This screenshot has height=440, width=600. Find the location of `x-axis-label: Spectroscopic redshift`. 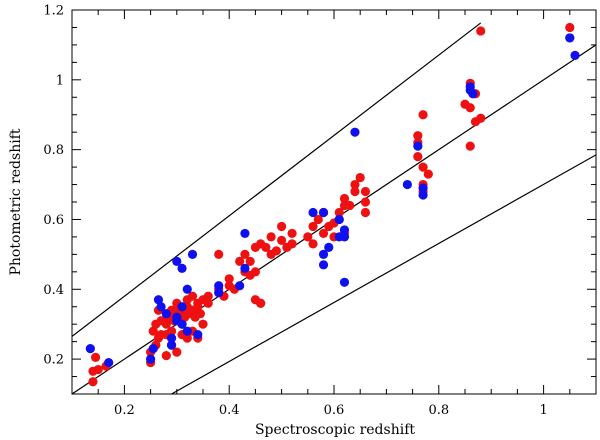

x-axis-label: Spectroscopic redshift is located at coordinates (335, 430).